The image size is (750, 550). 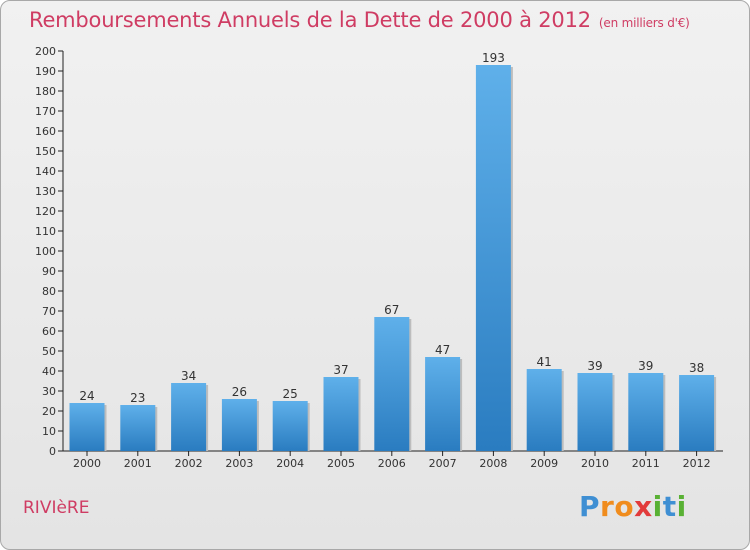 What do you see at coordinates (239, 392) in the screenshot?
I see `data-label: 26` at bounding box center [239, 392].